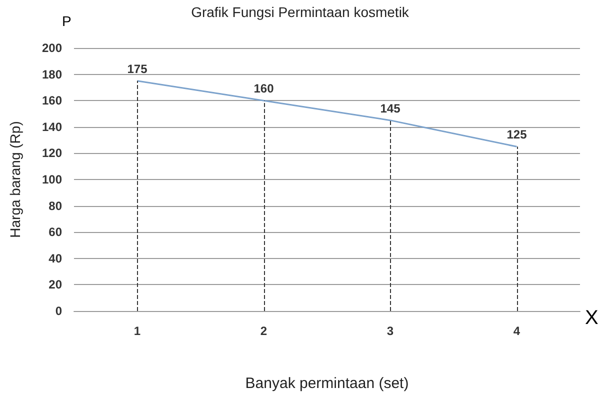 The width and height of the screenshot is (600, 399). Describe the element at coordinates (15, 179) in the screenshot. I see `y-axis-title: Harga barang (Rp)` at that location.